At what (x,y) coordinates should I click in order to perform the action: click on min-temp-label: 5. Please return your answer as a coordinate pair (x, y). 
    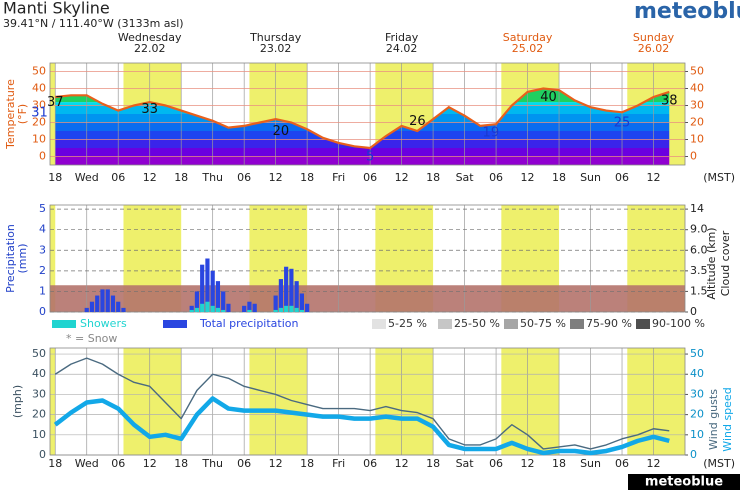
    Looking at the image, I should click on (370, 157).